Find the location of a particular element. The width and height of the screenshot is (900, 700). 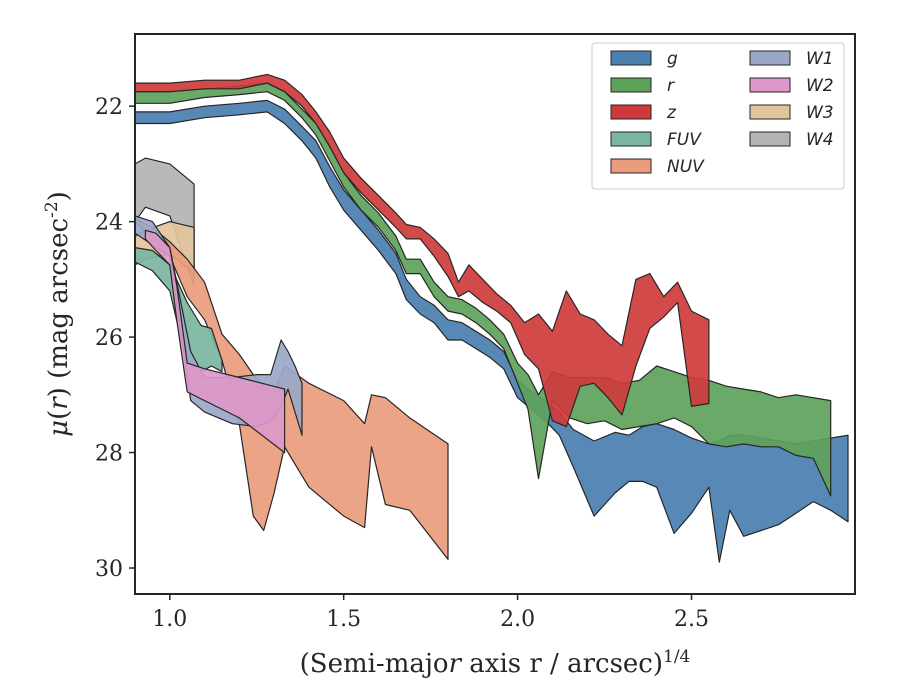

y-axis-ticks: 22 24 26 28 30 is located at coordinates (115, 338).